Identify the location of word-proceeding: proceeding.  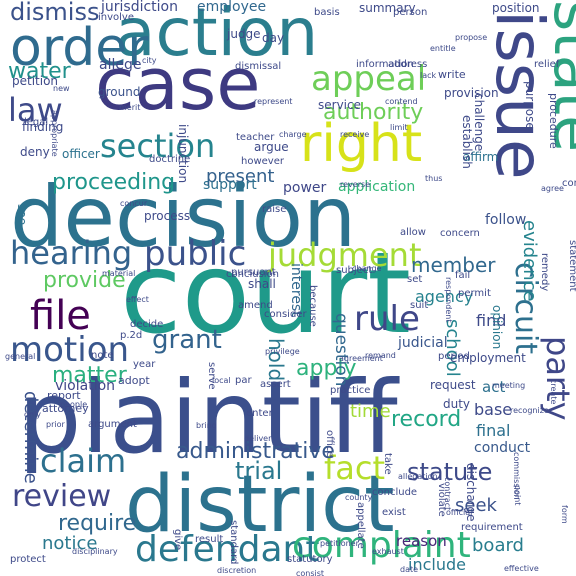
(114, 182).